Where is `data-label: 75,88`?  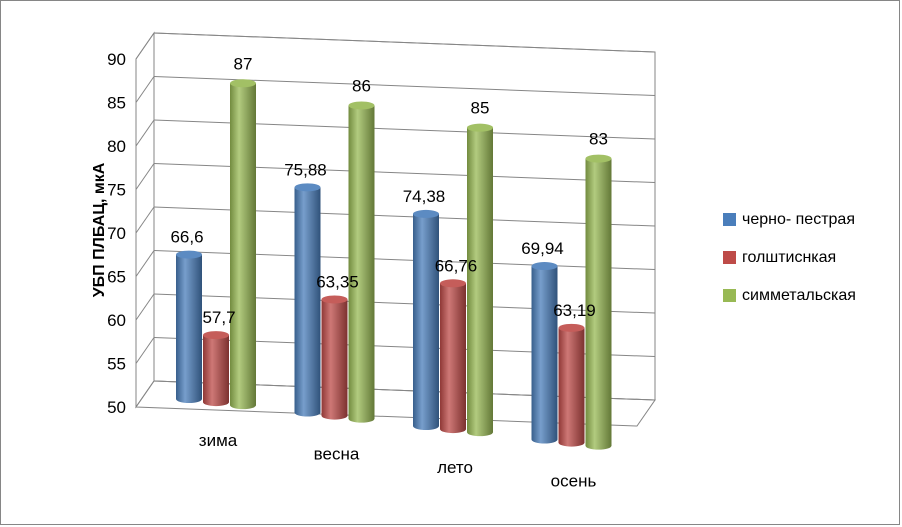 data-label: 75,88 is located at coordinates (305, 169).